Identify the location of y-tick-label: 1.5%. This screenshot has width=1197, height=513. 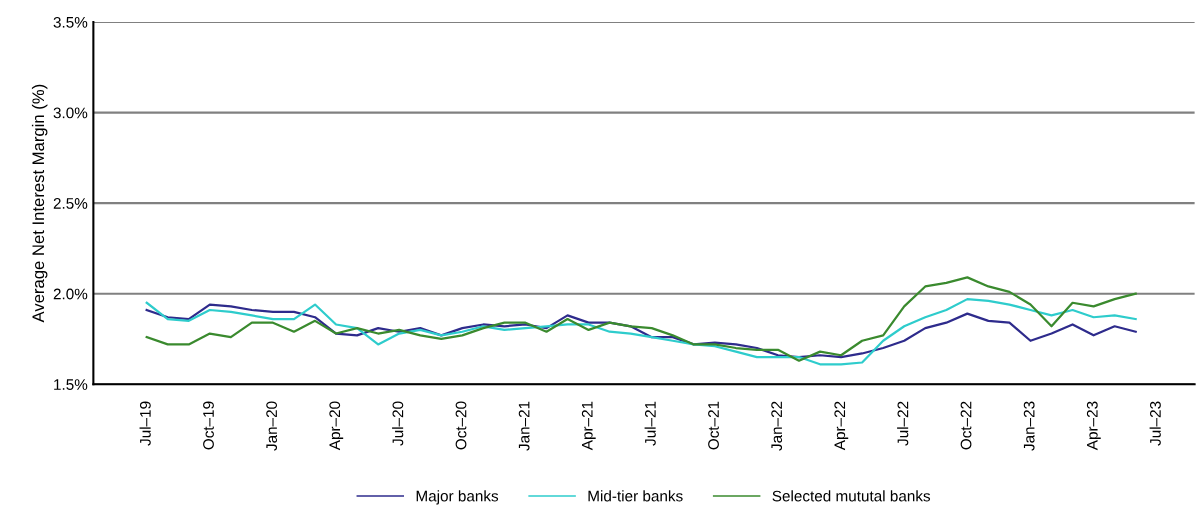
(71, 384).